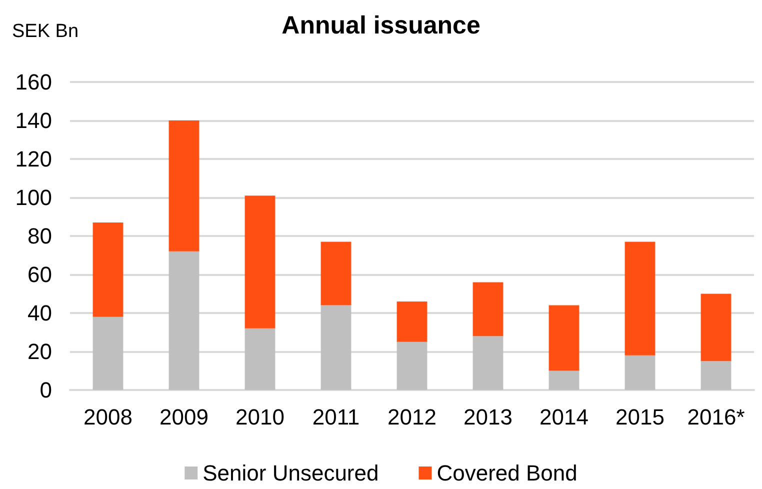 This screenshot has width=762, height=489. I want to click on y-tick-label: 80, so click(40, 236).